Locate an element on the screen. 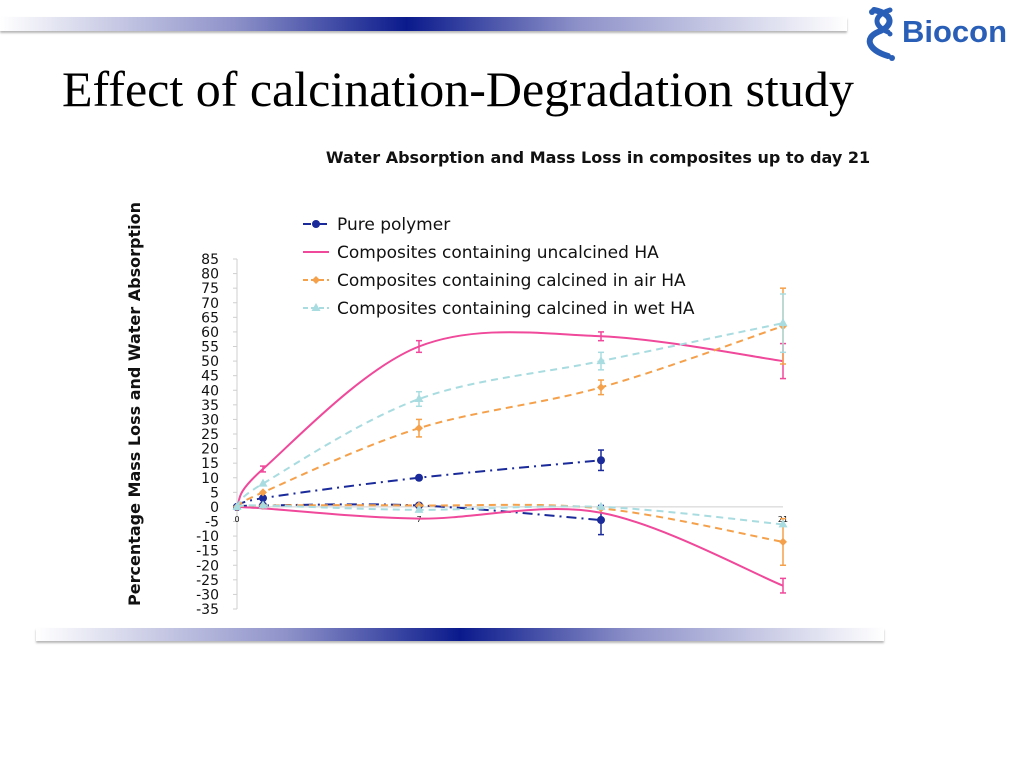 The height and width of the screenshot is (768, 1024). y-tick-label: 20 is located at coordinates (210, 450).